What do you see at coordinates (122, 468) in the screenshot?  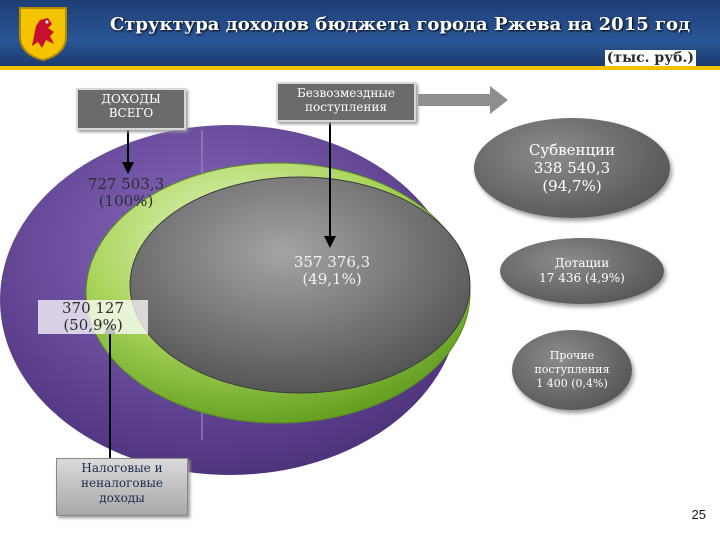 I see `tax-box-line1: Налоговые и` at bounding box center [122, 468].